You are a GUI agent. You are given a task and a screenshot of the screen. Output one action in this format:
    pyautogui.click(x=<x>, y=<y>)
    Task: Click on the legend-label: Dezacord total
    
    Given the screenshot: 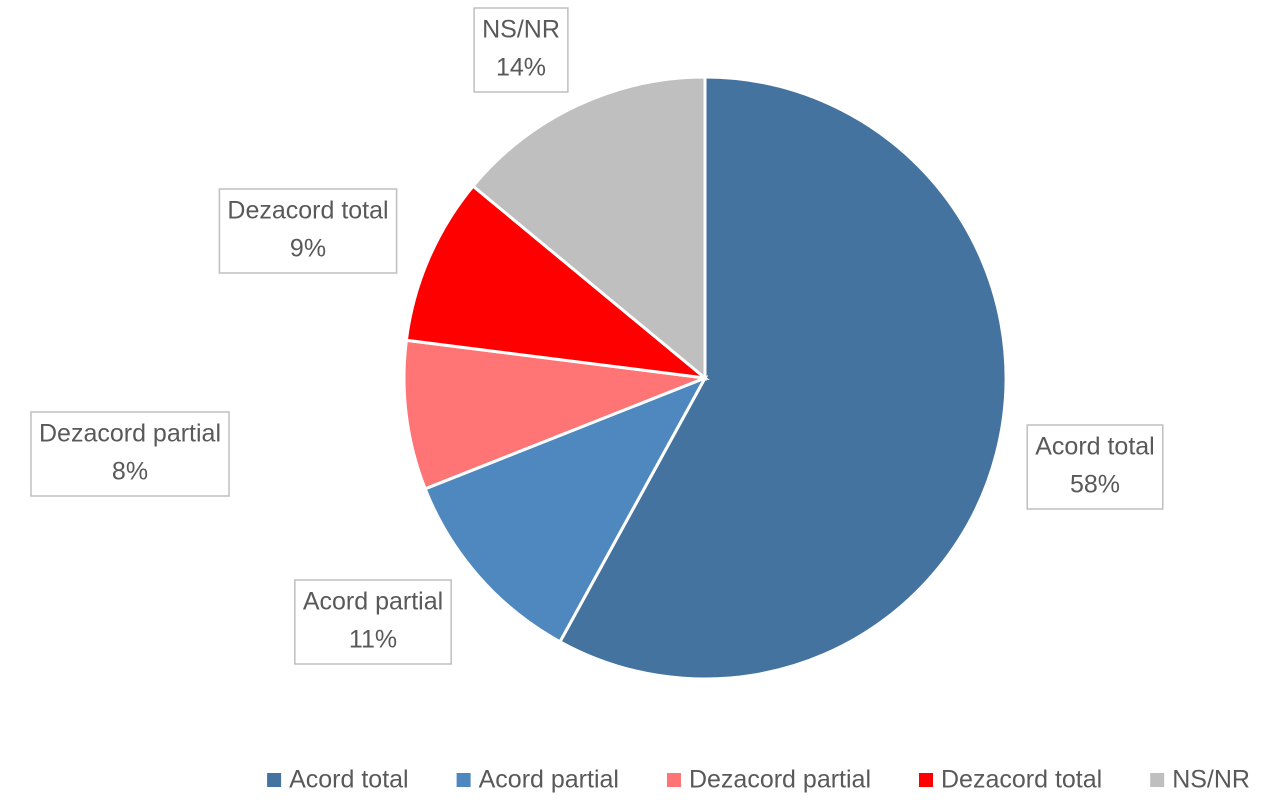 What is the action you would take?
    pyautogui.click(x=1021, y=780)
    